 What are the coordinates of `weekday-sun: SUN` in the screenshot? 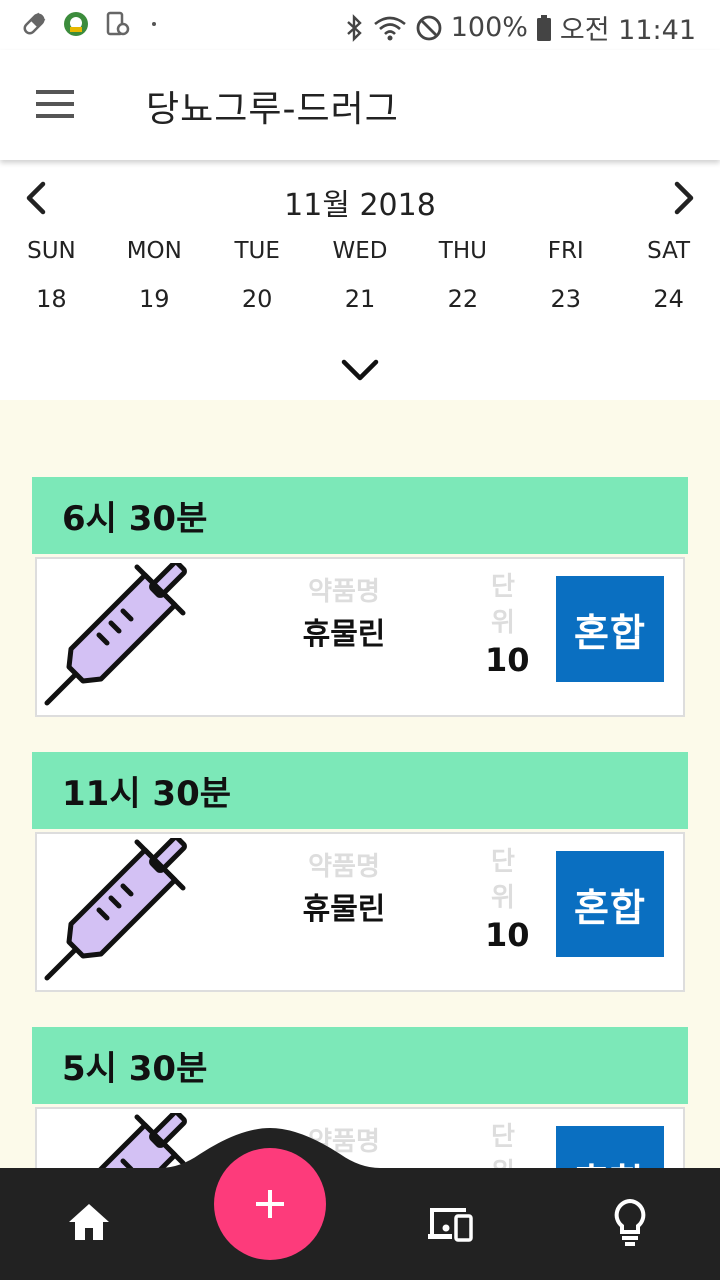 It's located at (51, 251).